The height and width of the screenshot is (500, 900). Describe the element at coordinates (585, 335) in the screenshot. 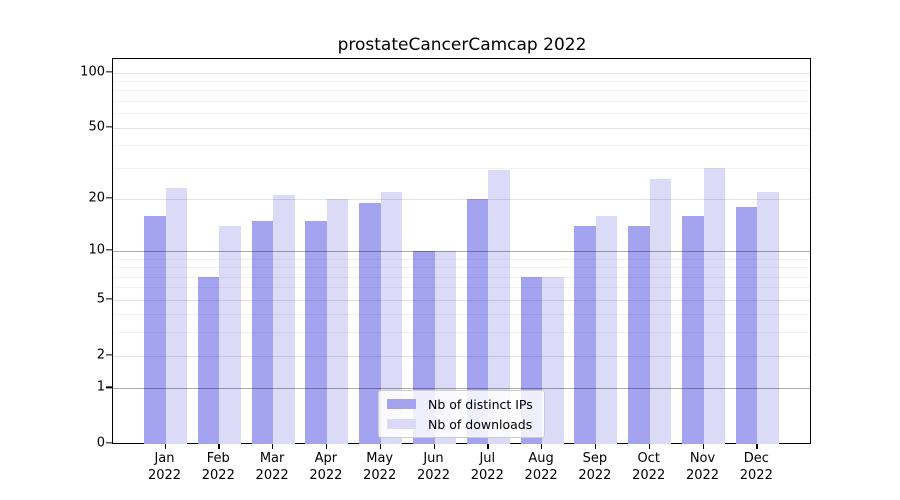

I see `bar-distinct-ips-sep` at that location.